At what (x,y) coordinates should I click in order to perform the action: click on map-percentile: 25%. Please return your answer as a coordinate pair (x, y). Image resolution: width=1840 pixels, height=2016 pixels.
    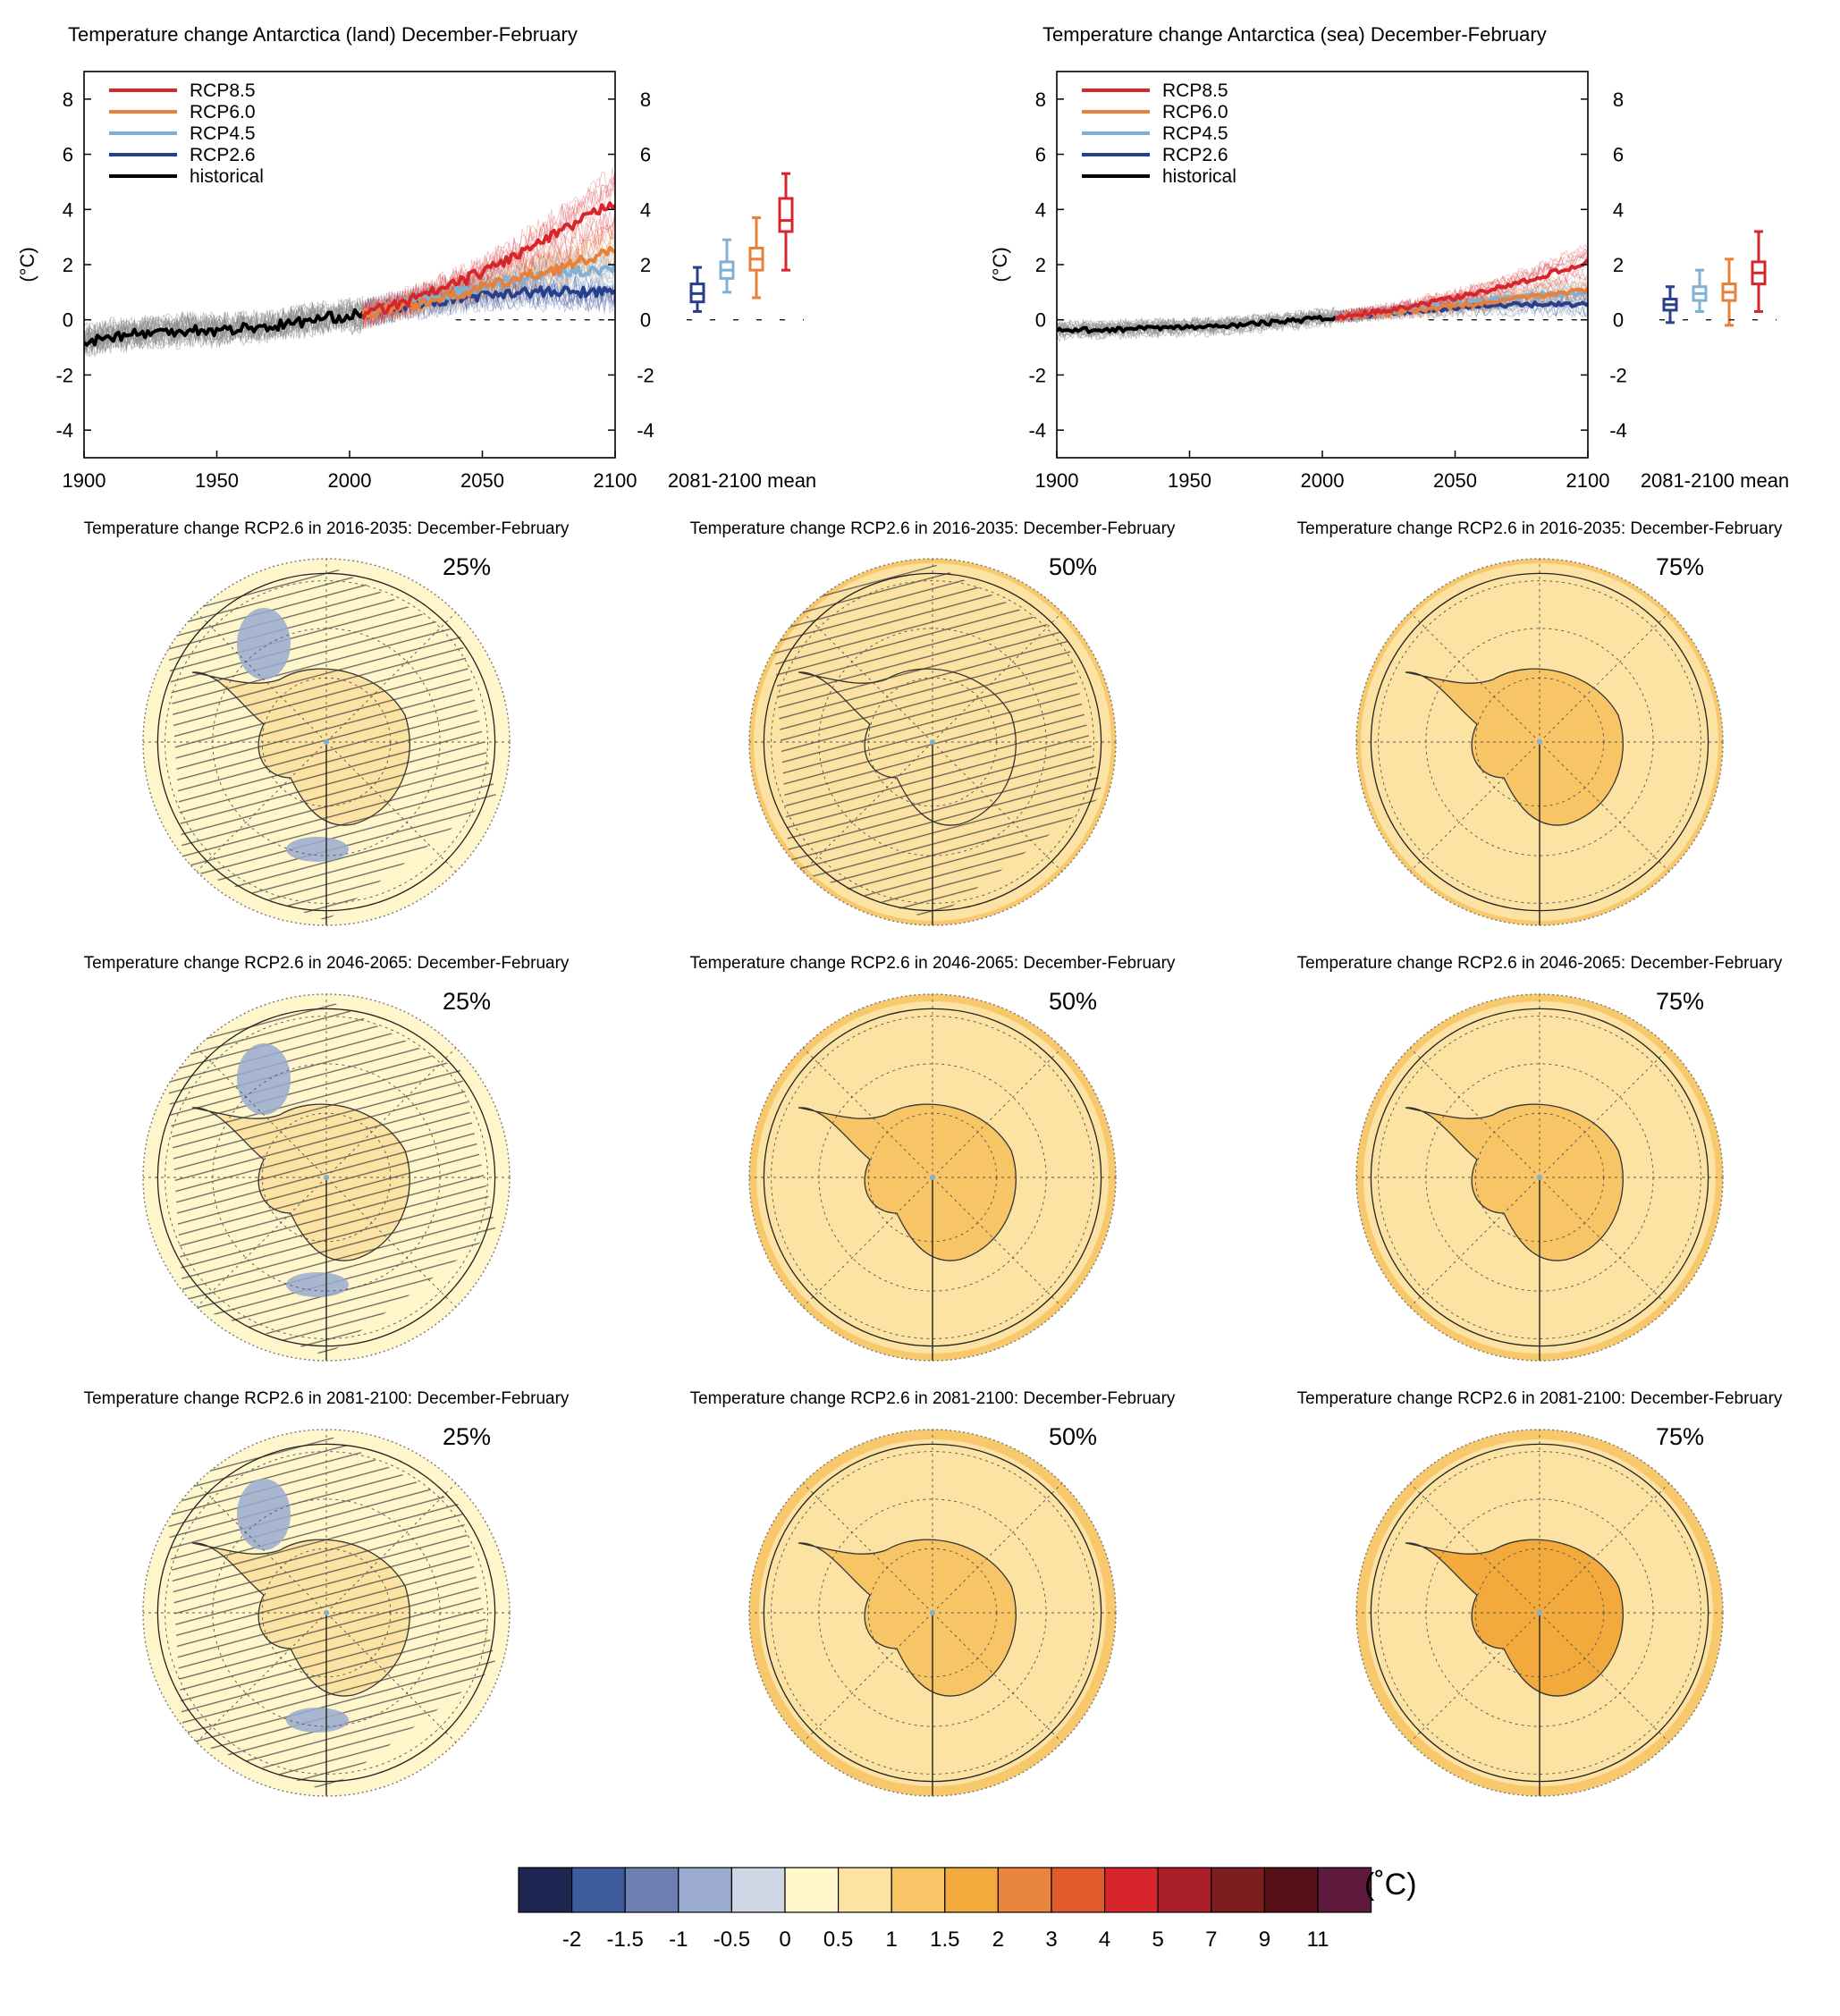
    Looking at the image, I should click on (467, 566).